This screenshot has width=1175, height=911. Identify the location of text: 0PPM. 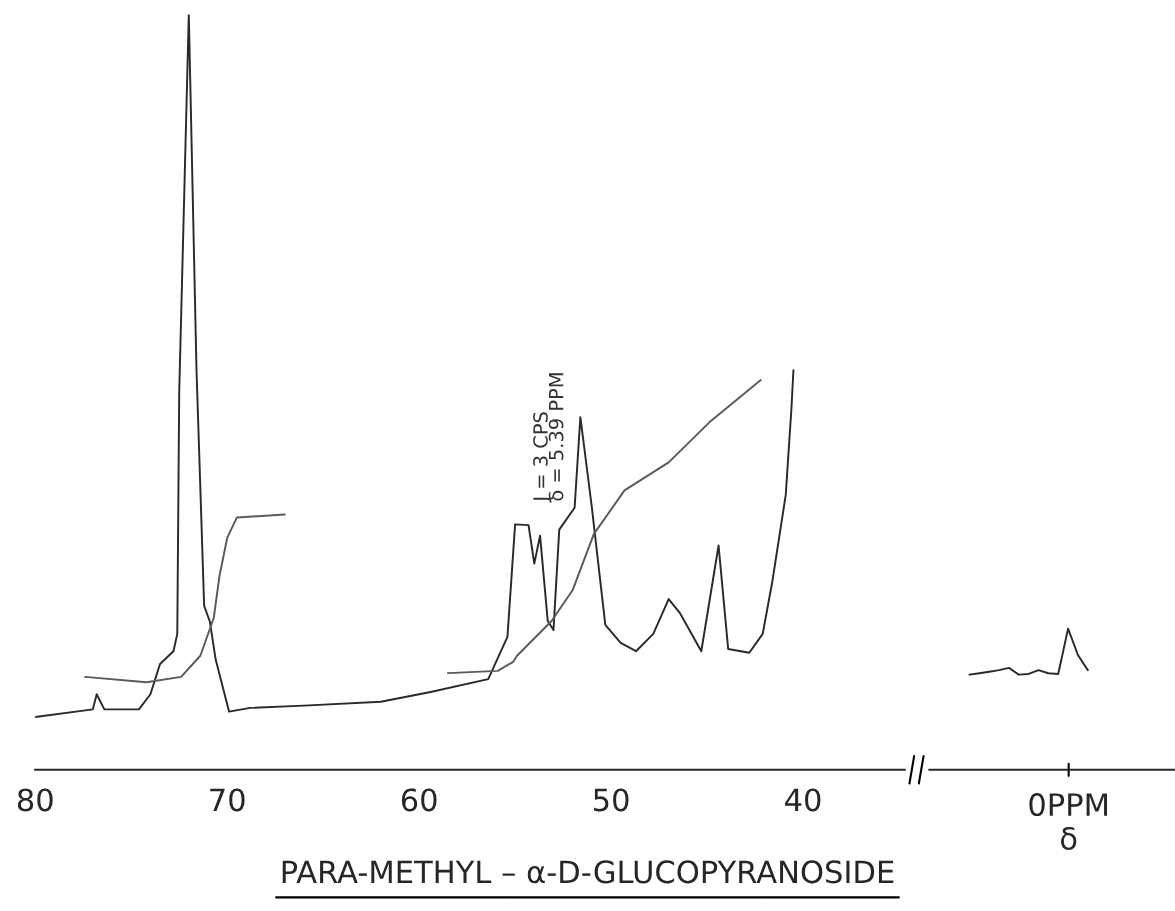
(1068, 804).